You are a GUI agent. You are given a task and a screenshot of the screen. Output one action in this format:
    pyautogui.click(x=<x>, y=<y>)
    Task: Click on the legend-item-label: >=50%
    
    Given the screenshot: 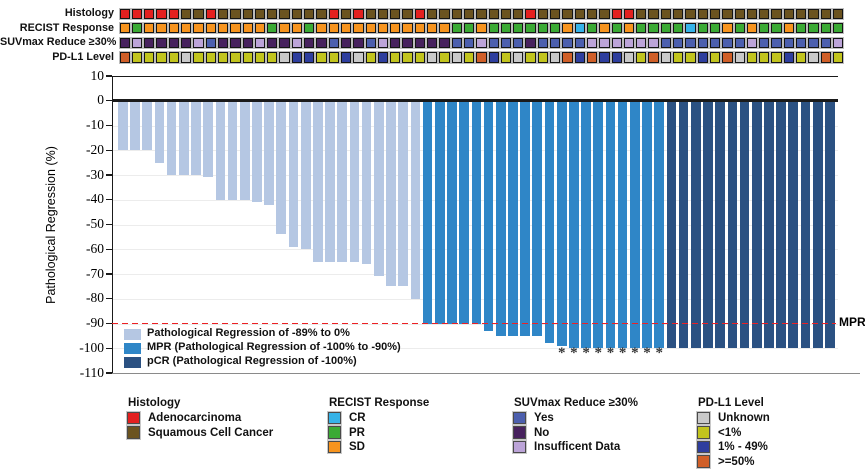 What is the action you would take?
    pyautogui.click(x=736, y=461)
    